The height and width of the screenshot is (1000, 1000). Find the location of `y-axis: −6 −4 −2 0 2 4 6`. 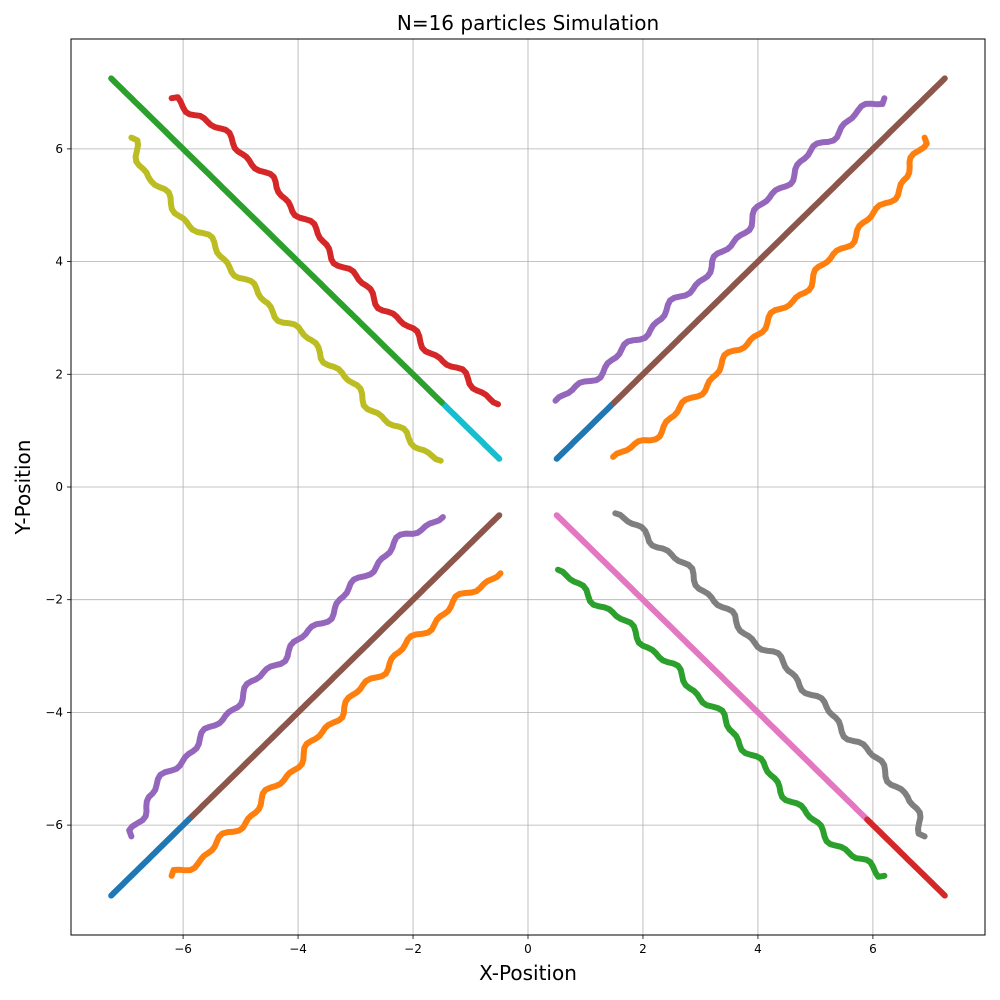

y-axis: −6 −4 −2 0 2 4 6 is located at coordinates (58, 487).